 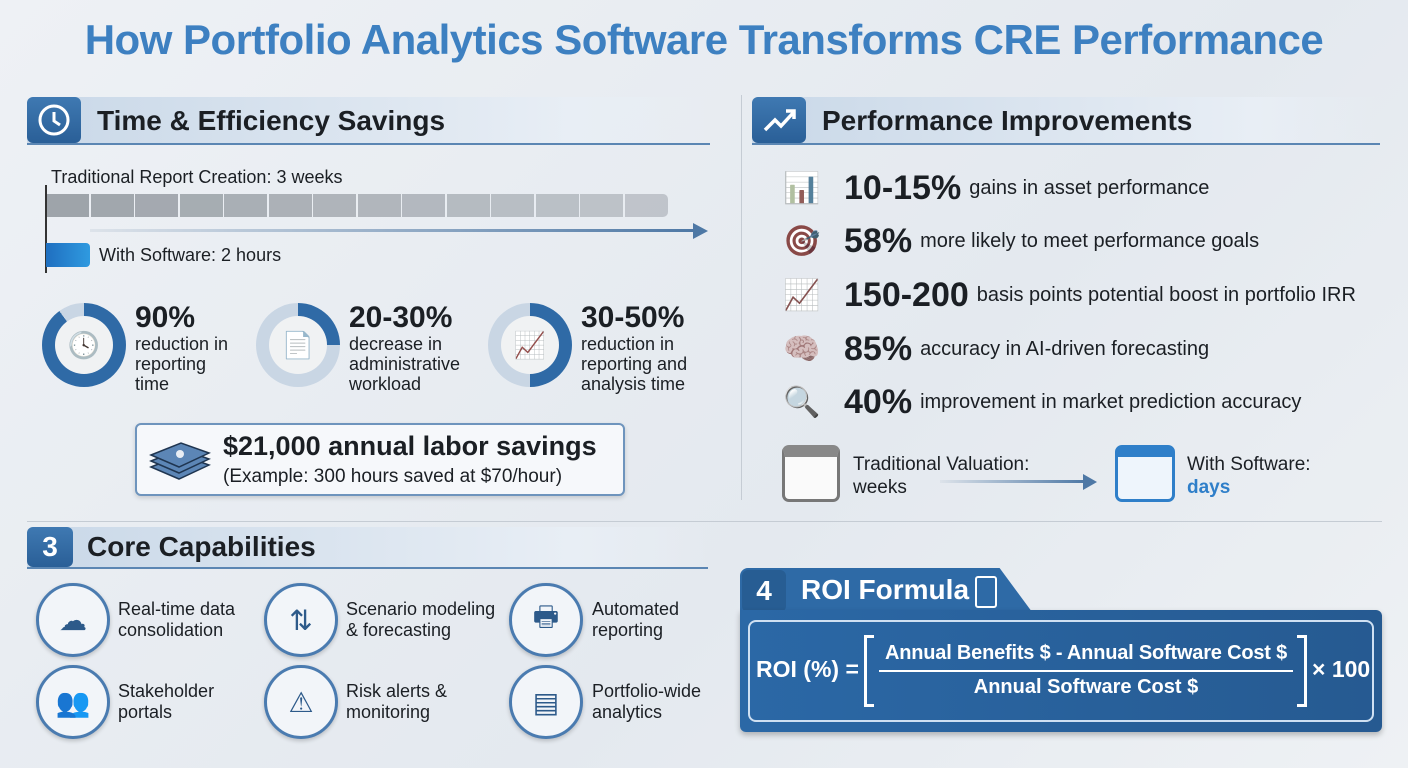 I want to click on growth-chart-icon: 📈, so click(x=802, y=295).